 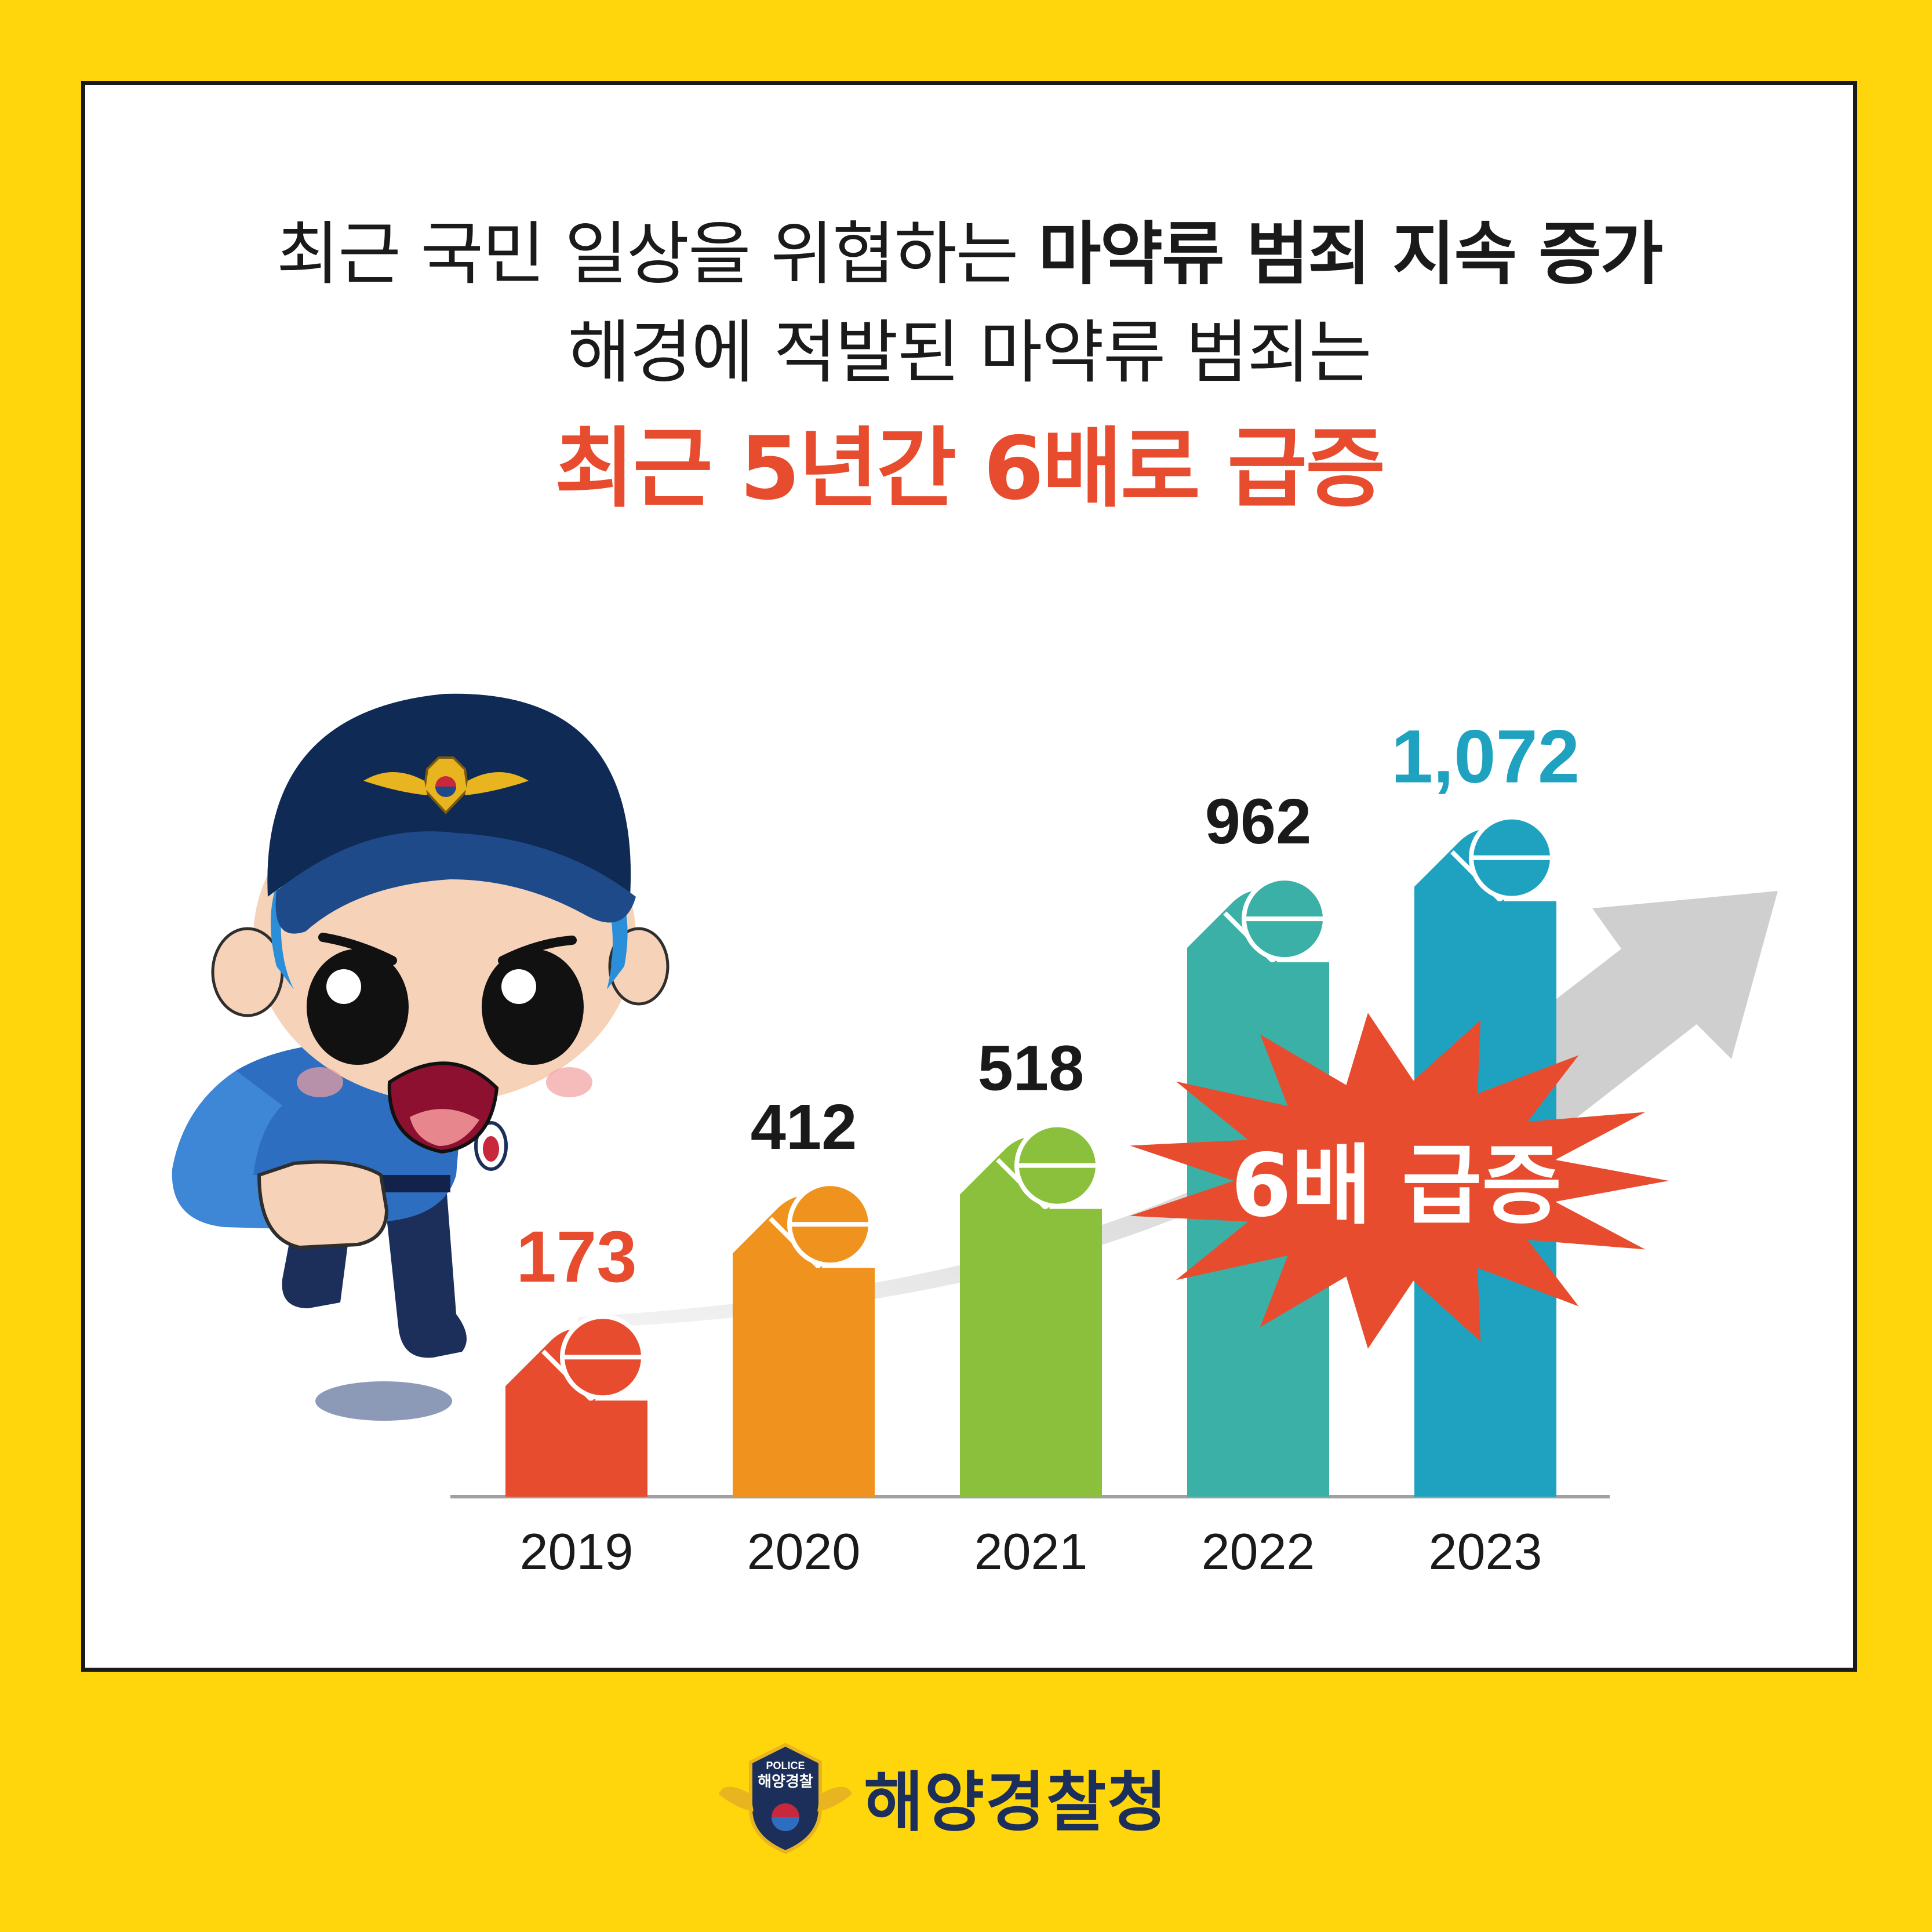 What do you see at coordinates (785, 1798) in the screenshot?
I see `coast-guard-emblem: POLICE 해양경찰` at bounding box center [785, 1798].